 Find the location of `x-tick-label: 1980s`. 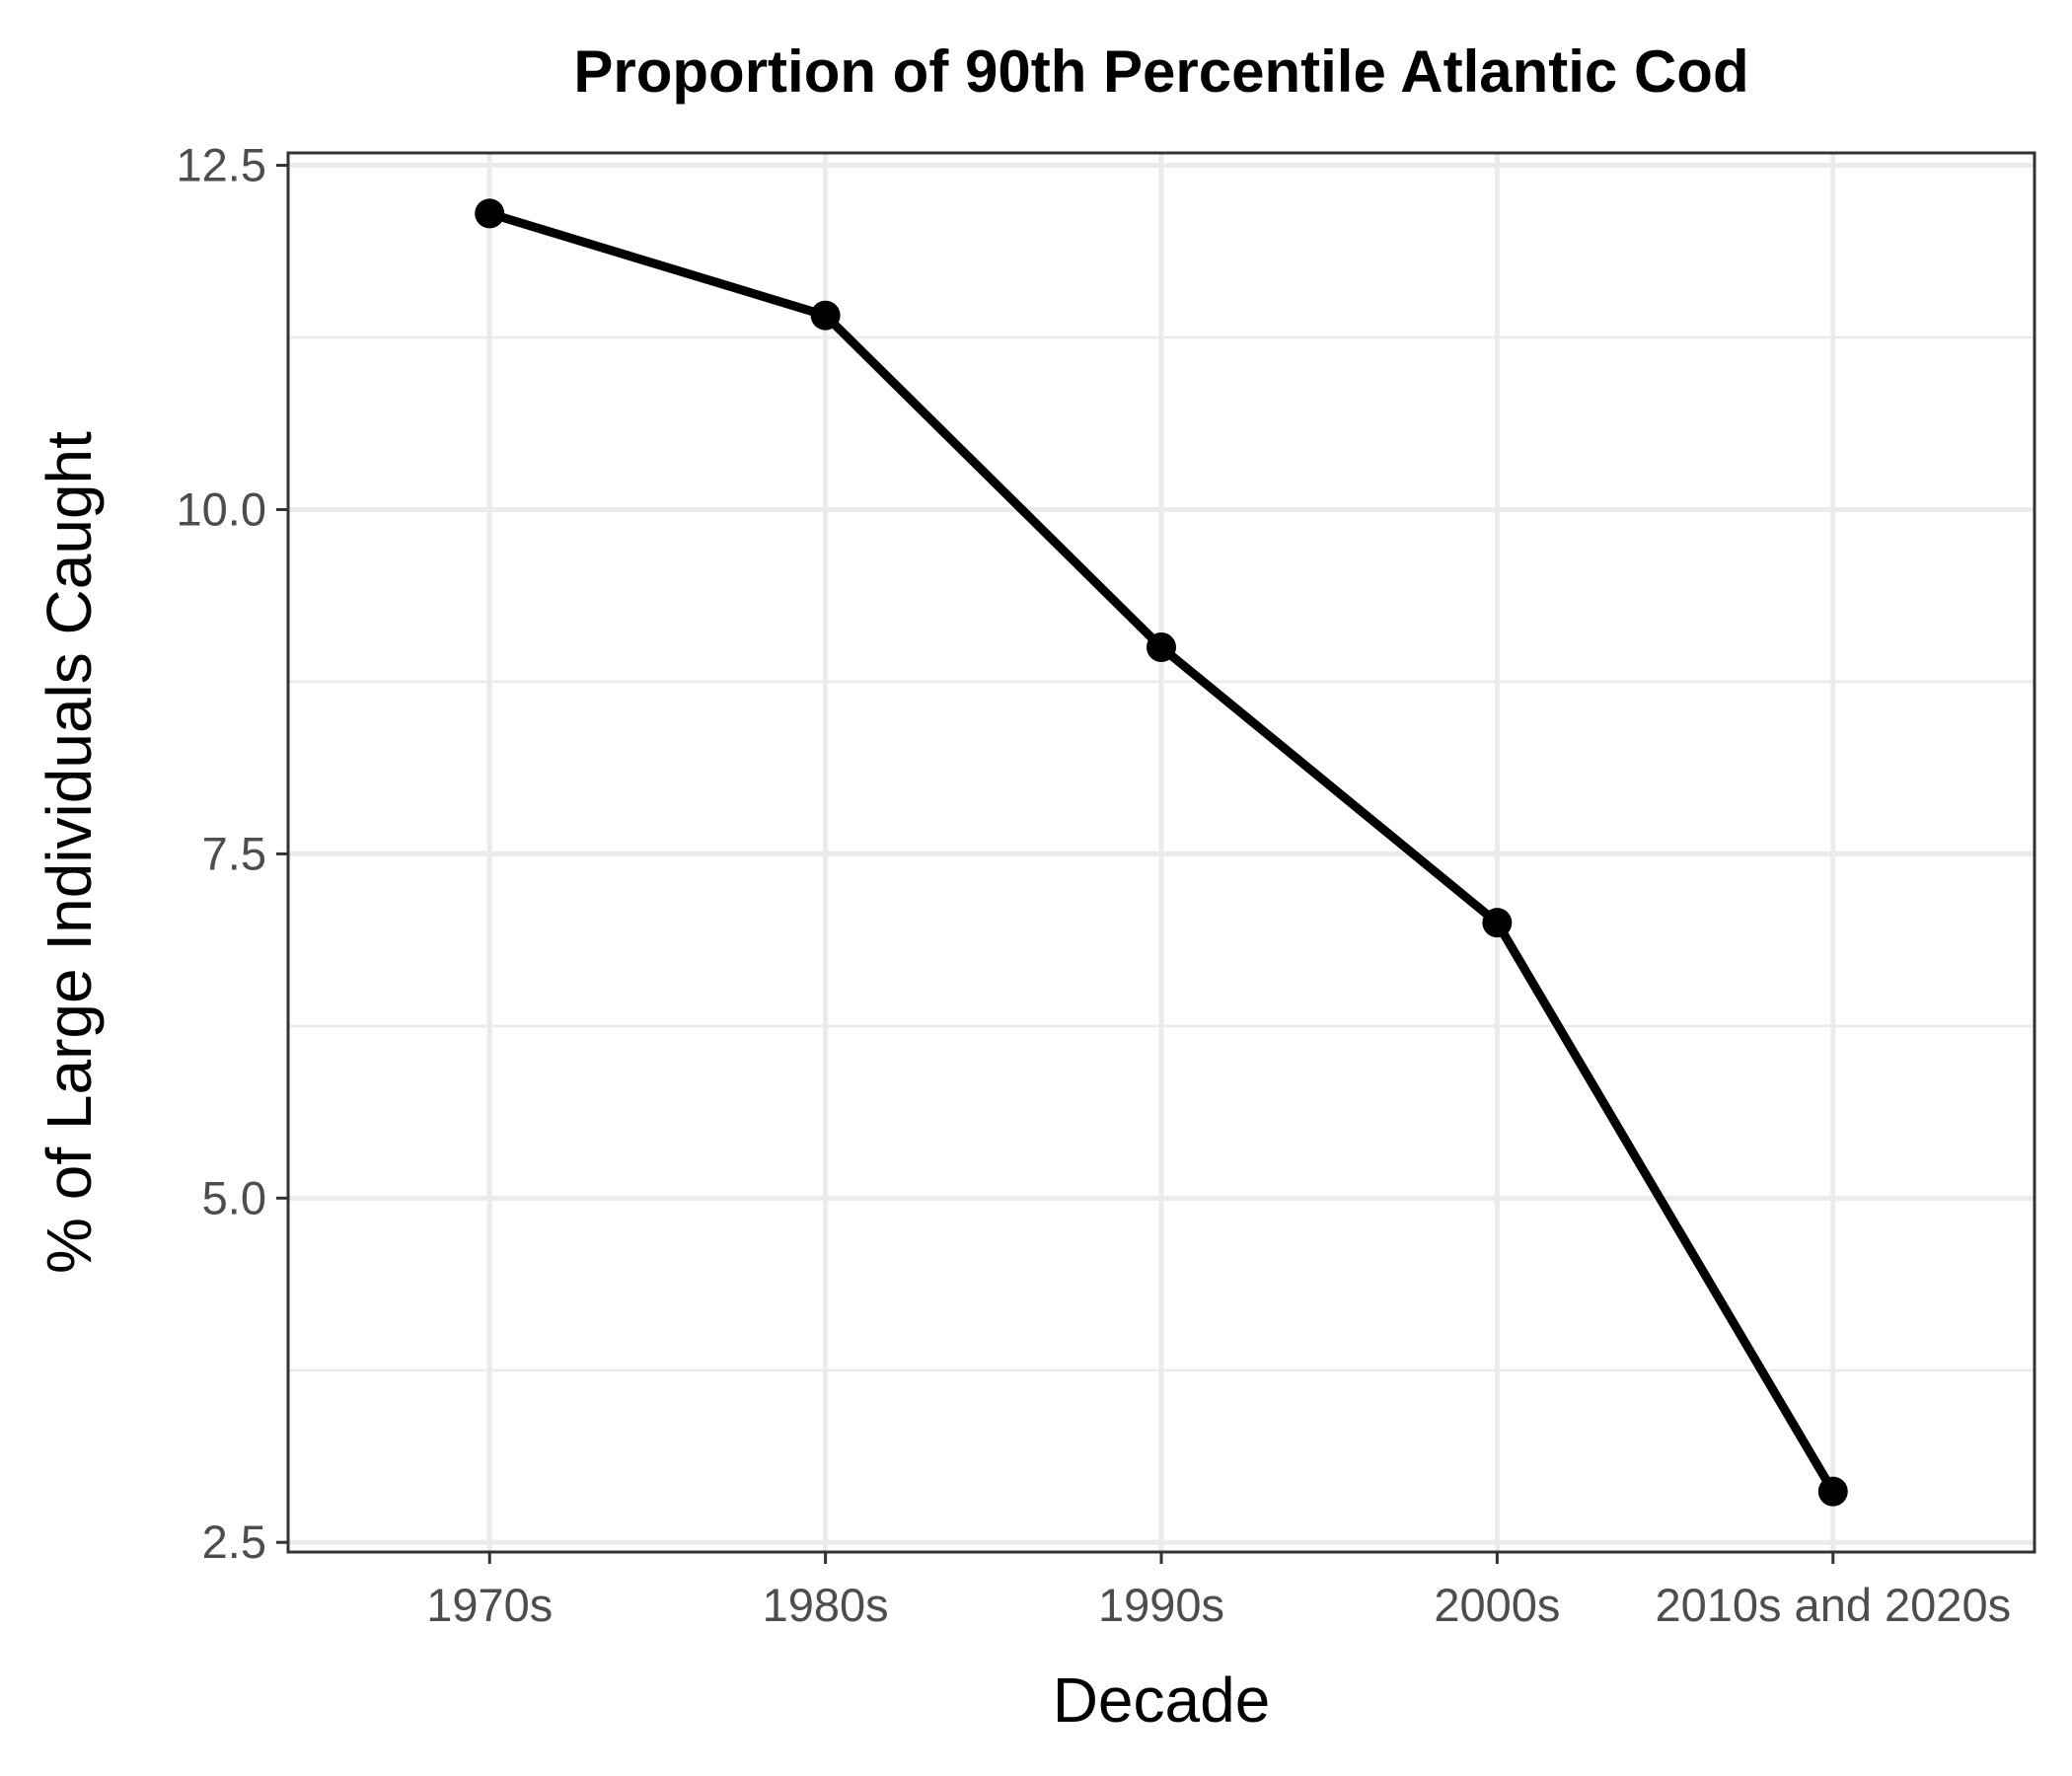

x-tick-label: 1980s is located at coordinates (826, 1605).